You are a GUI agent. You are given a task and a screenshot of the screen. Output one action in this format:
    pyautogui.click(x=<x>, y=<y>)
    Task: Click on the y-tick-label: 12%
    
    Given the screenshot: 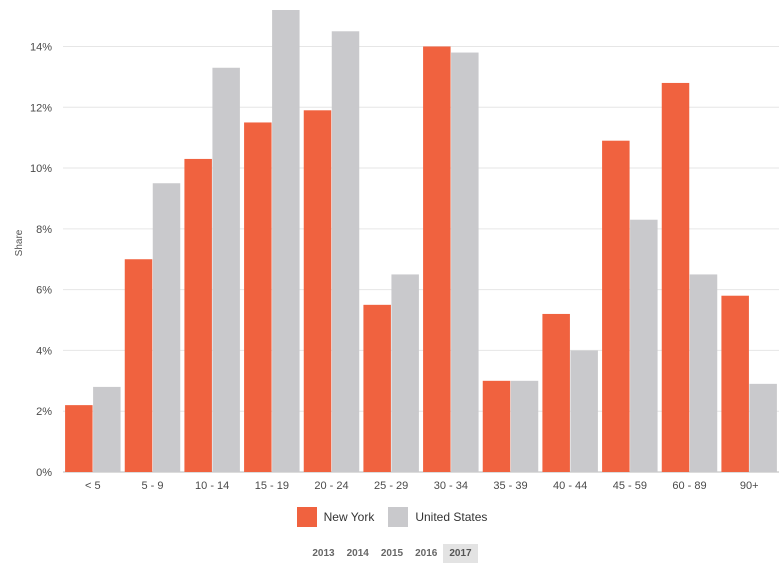 What is the action you would take?
    pyautogui.click(x=41, y=108)
    